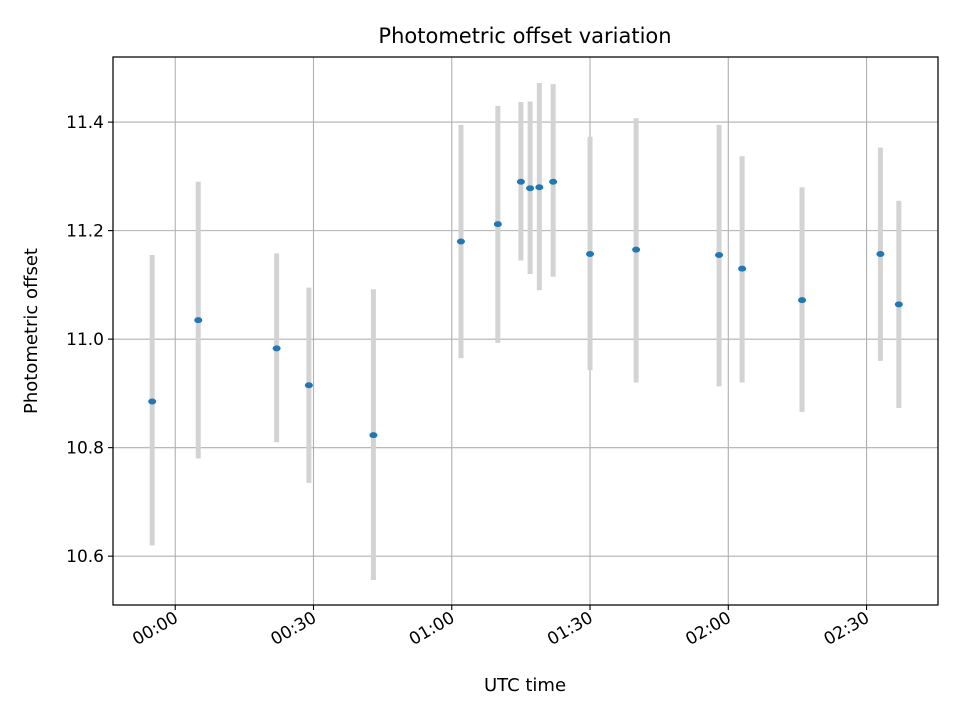  What do you see at coordinates (85, 449) in the screenshot?
I see `y-tick-label: 10.8` at bounding box center [85, 449].